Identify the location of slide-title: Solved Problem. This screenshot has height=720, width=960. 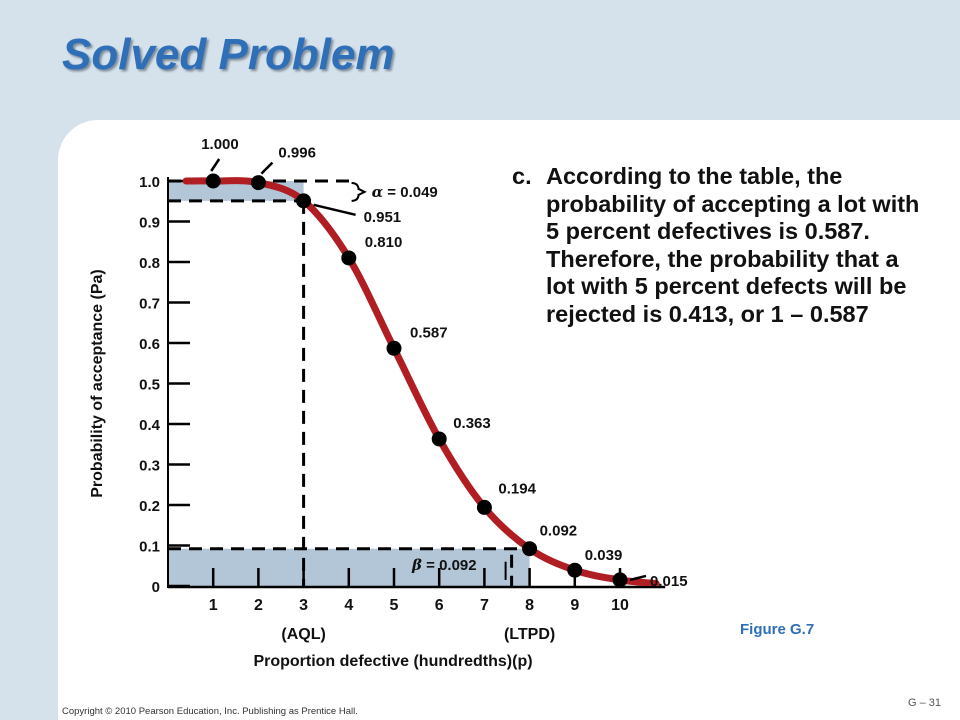
(228, 54).